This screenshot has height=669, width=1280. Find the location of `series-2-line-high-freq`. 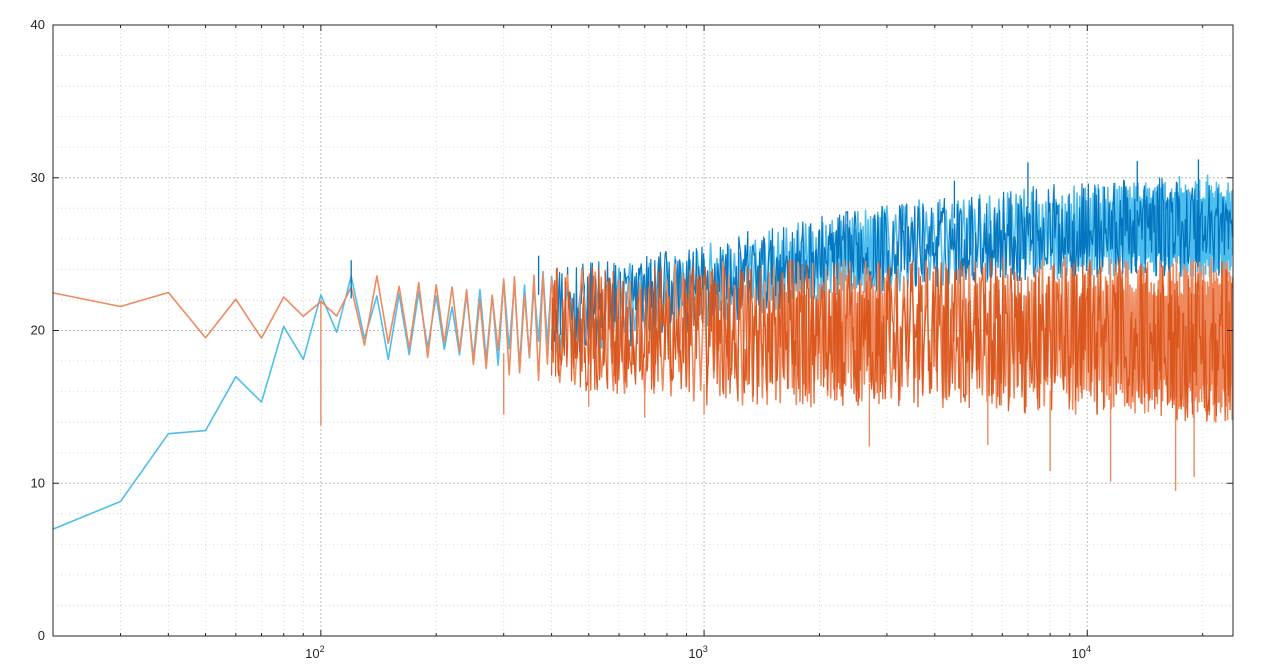

series-2-line-high-freq is located at coordinates (892, 339).